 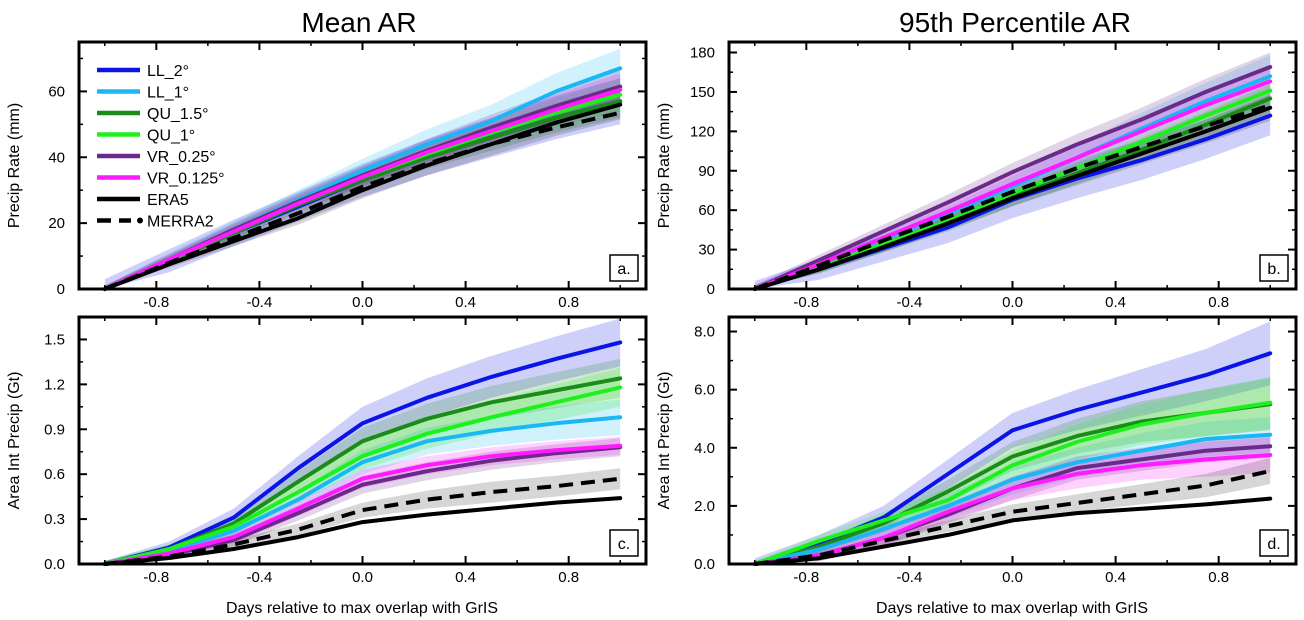 What do you see at coordinates (56, 223) in the screenshot?
I see `y-tick-label: 20` at bounding box center [56, 223].